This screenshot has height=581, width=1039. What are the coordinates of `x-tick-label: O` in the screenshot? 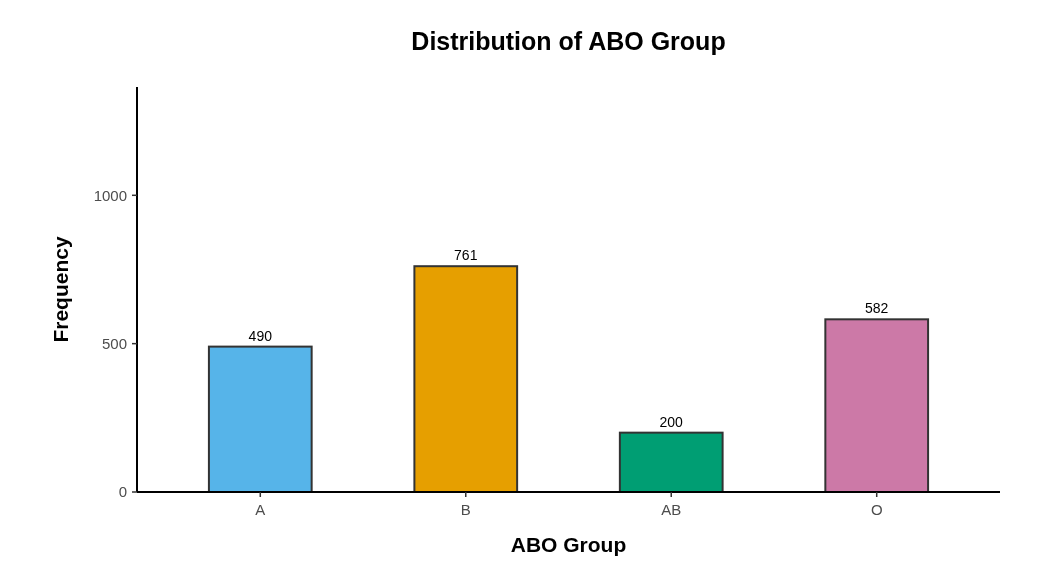 It's located at (876, 509).